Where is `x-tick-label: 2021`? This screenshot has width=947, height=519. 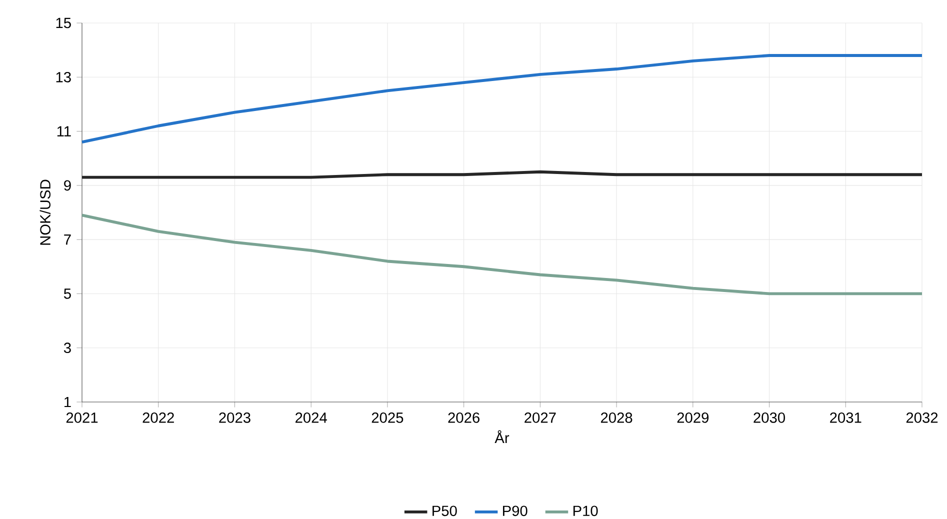
x-tick-label: 2021 is located at coordinates (82, 417).